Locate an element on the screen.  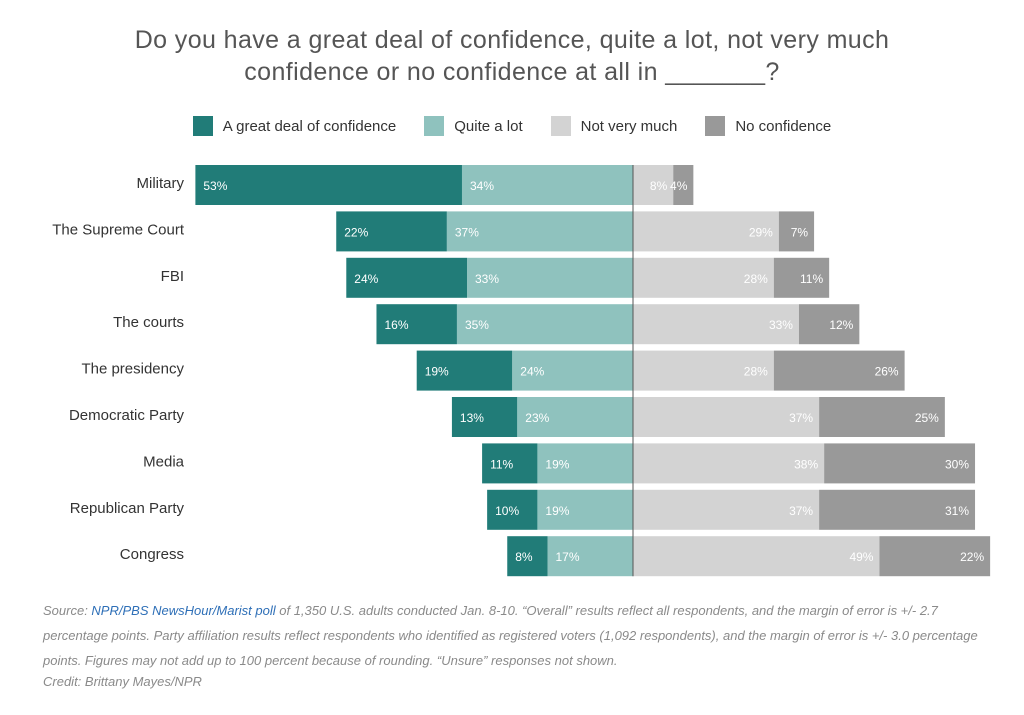
legend-label-quite-a-lot: Quite a lot is located at coordinates (488, 126).